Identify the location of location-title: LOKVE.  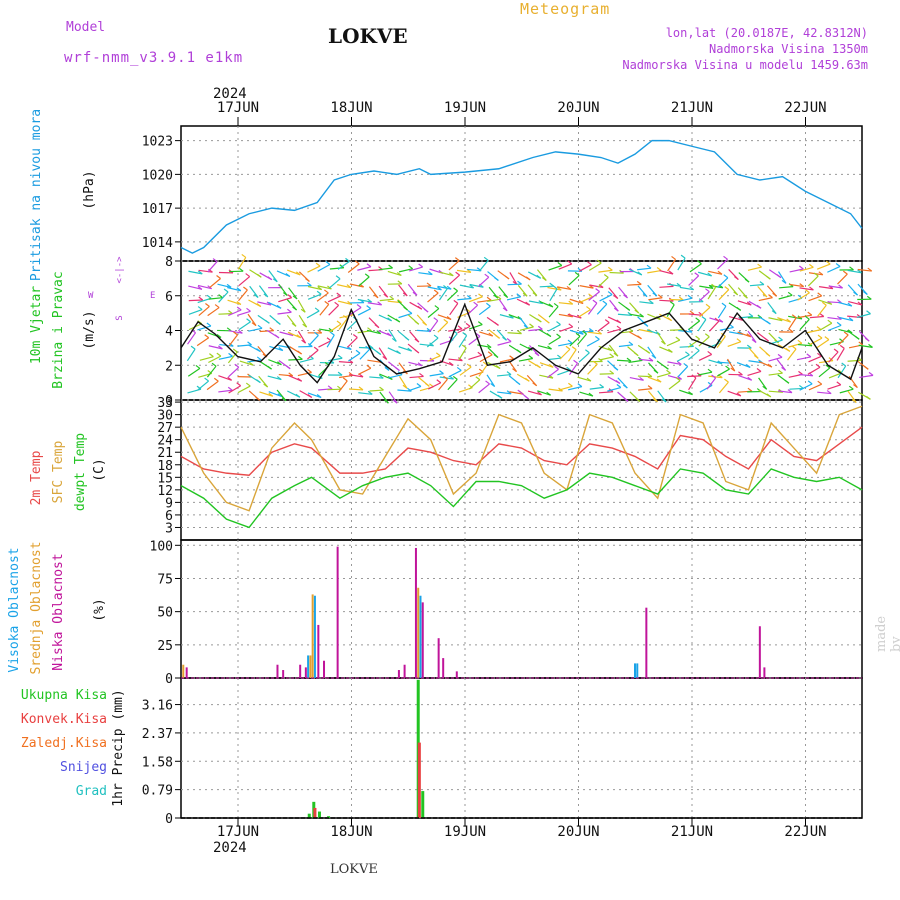
(368, 36).